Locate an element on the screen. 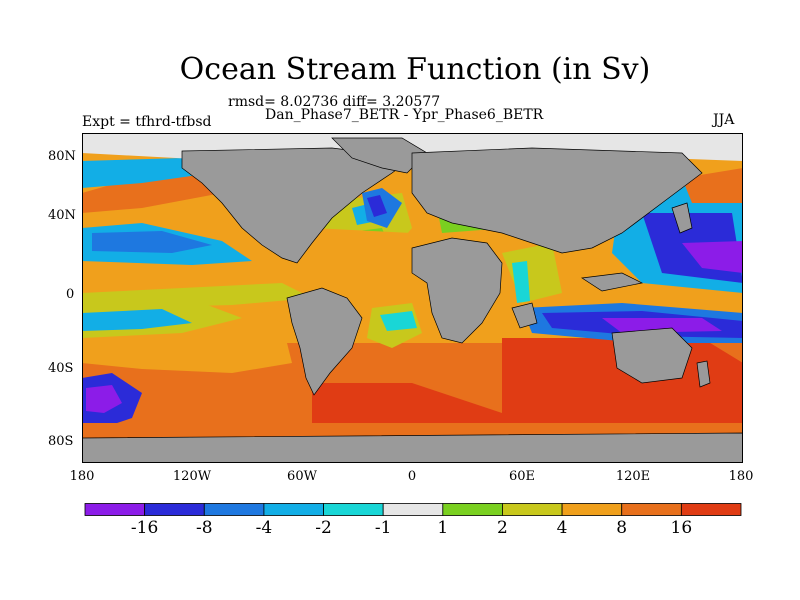 The height and width of the screenshot is (600, 800). colorbar-label: 8 is located at coordinates (622, 528).